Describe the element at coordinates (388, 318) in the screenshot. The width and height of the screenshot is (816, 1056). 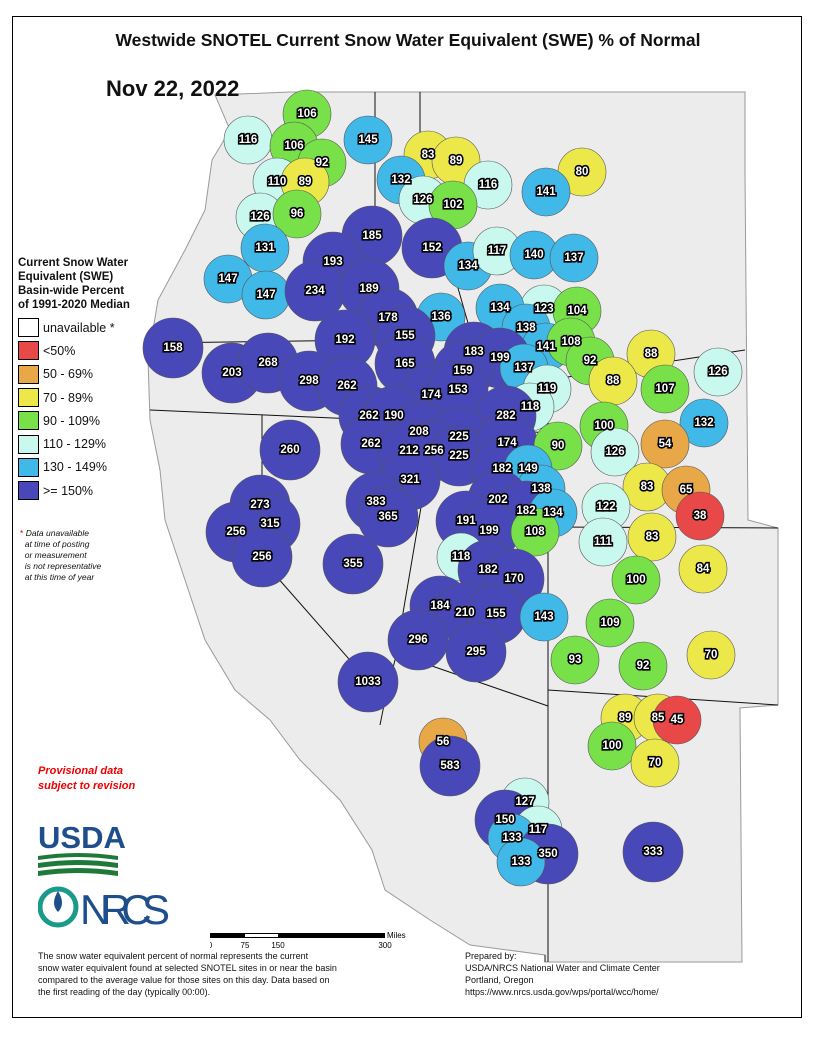
I see `basin-label: 178` at that location.